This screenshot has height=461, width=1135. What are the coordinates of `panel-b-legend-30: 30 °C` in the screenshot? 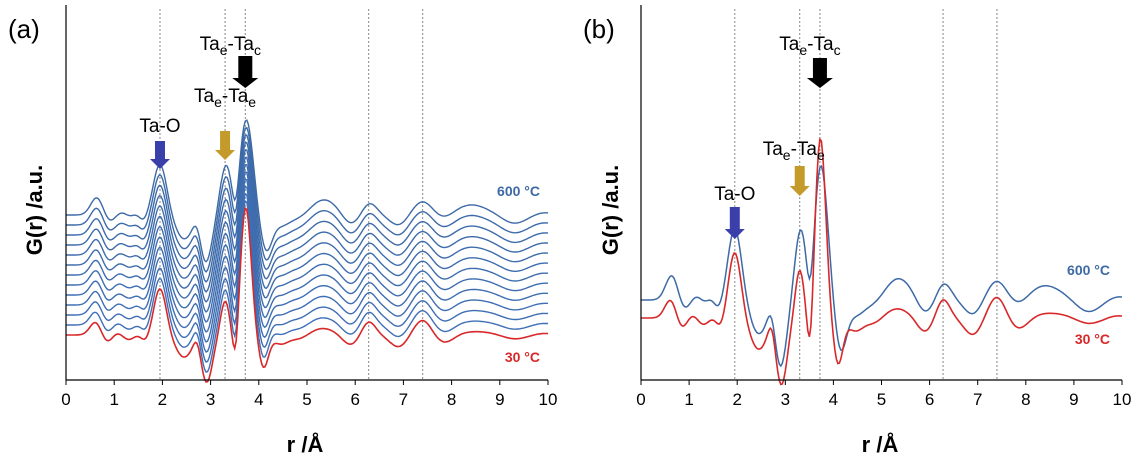 It's located at (1092, 339).